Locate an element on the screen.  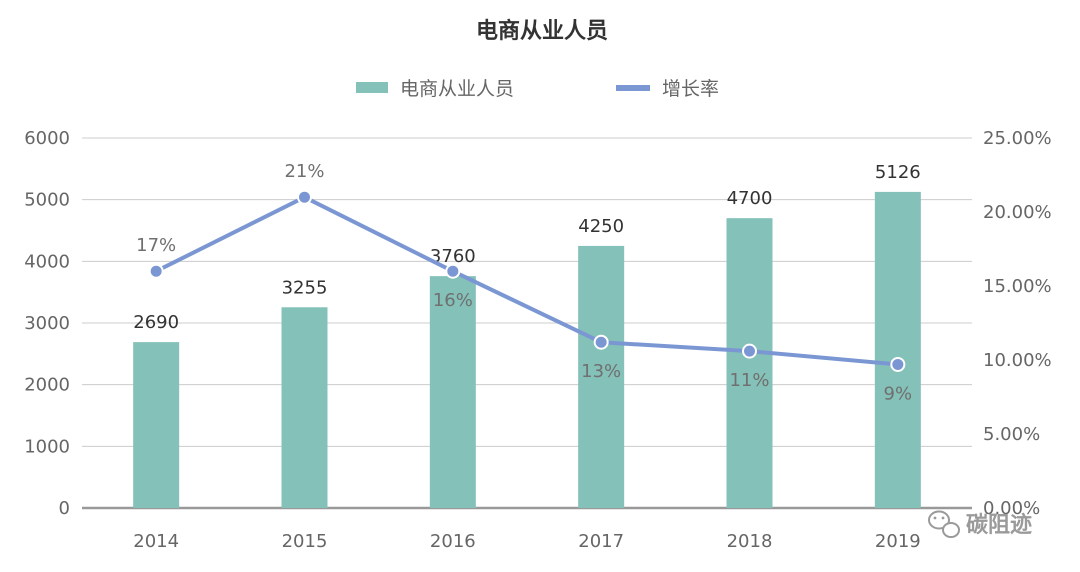
line-data-label: 21% is located at coordinates (304, 171).